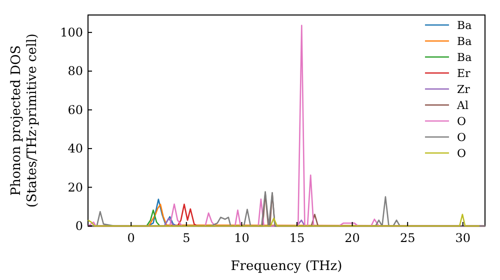 Image resolution: width=500 pixels, height=280 pixels. Describe the element at coordinates (408, 238) in the screenshot. I see `x-tick-label: 25` at that location.